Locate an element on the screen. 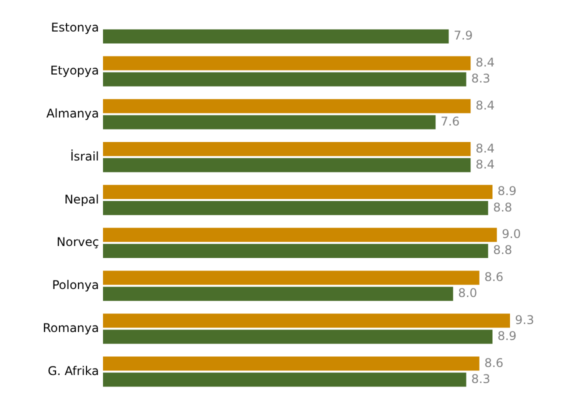  y-tick-label: İsrail is located at coordinates (84, 156).